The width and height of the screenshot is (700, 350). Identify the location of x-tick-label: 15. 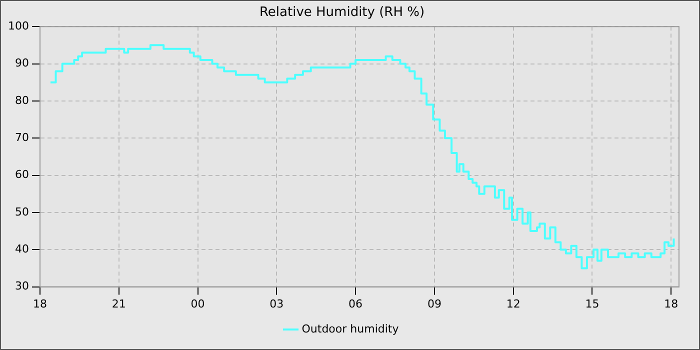
(592, 303).